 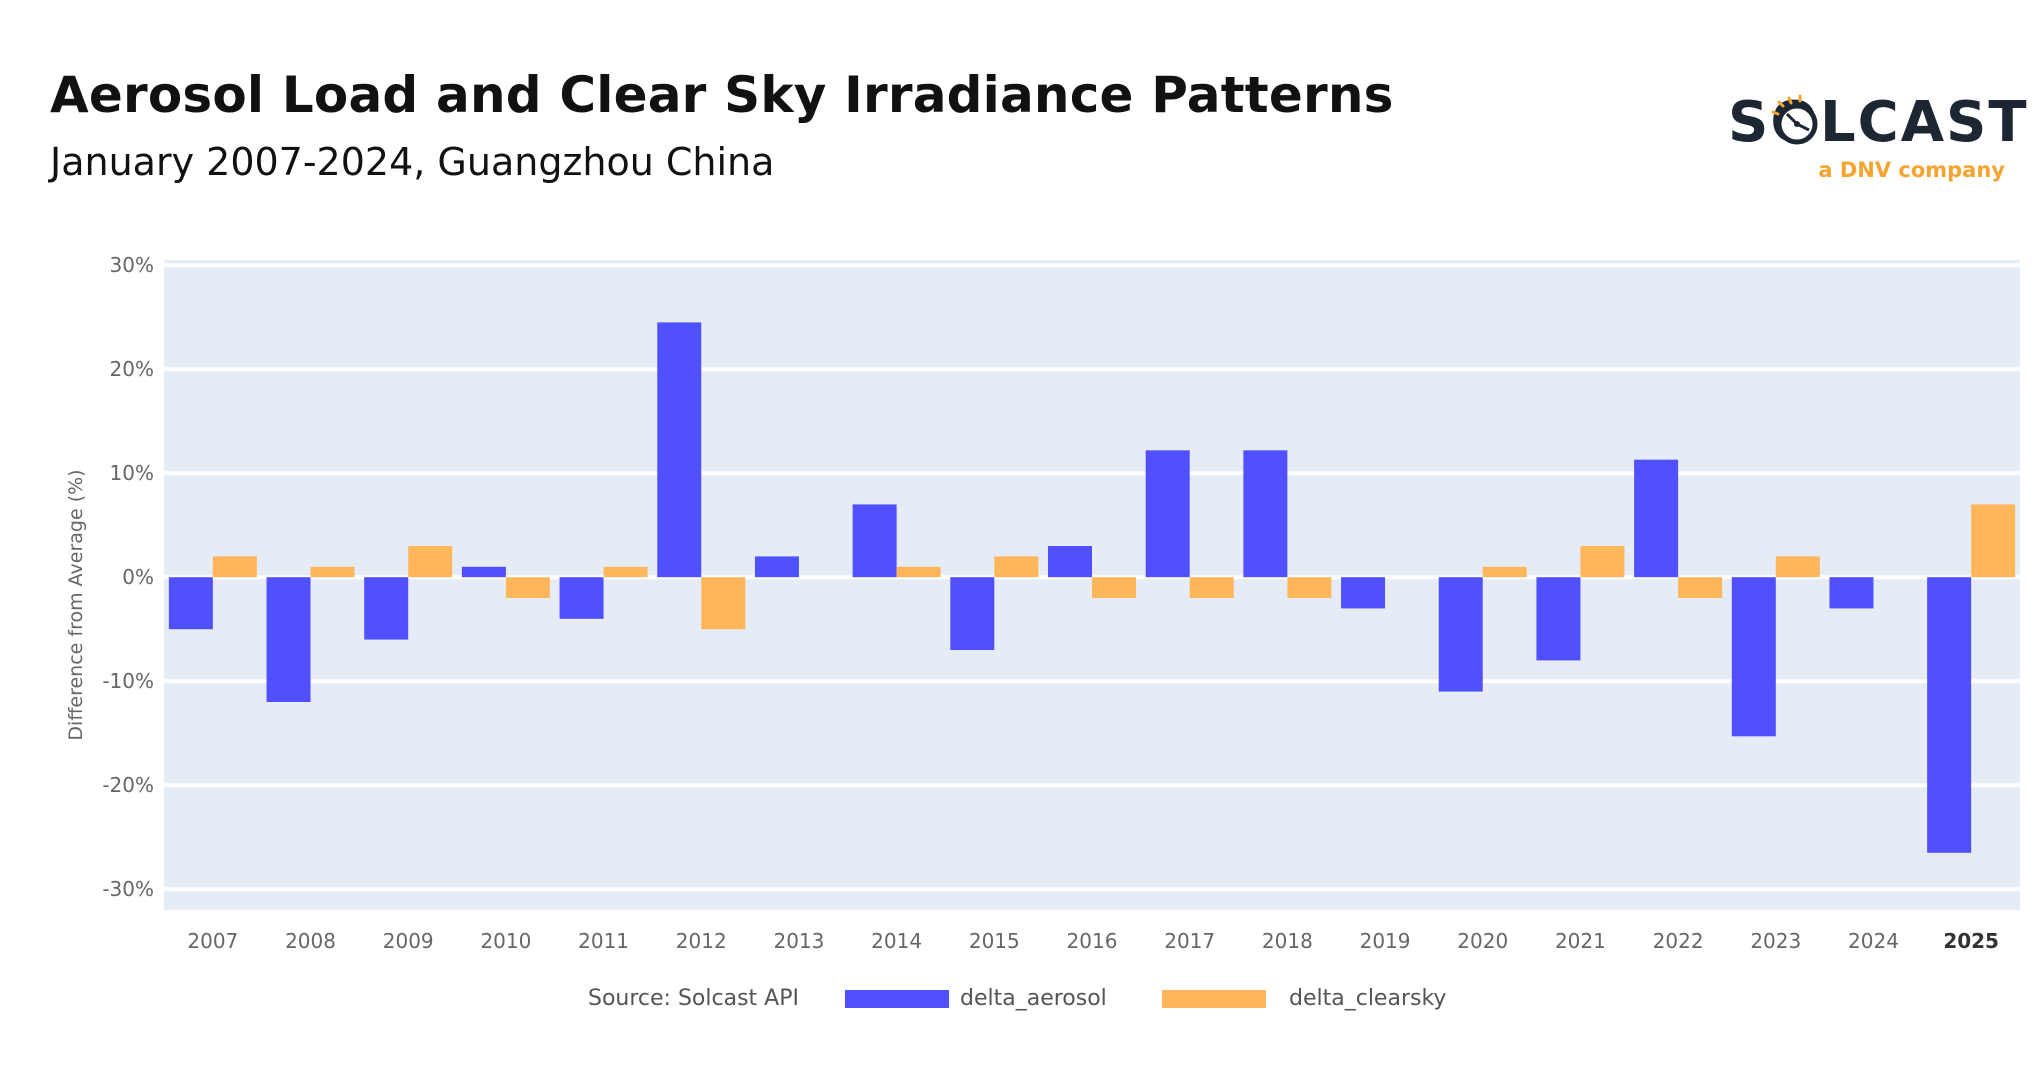 I want to click on y-tick-label: 10%, so click(x=132, y=473).